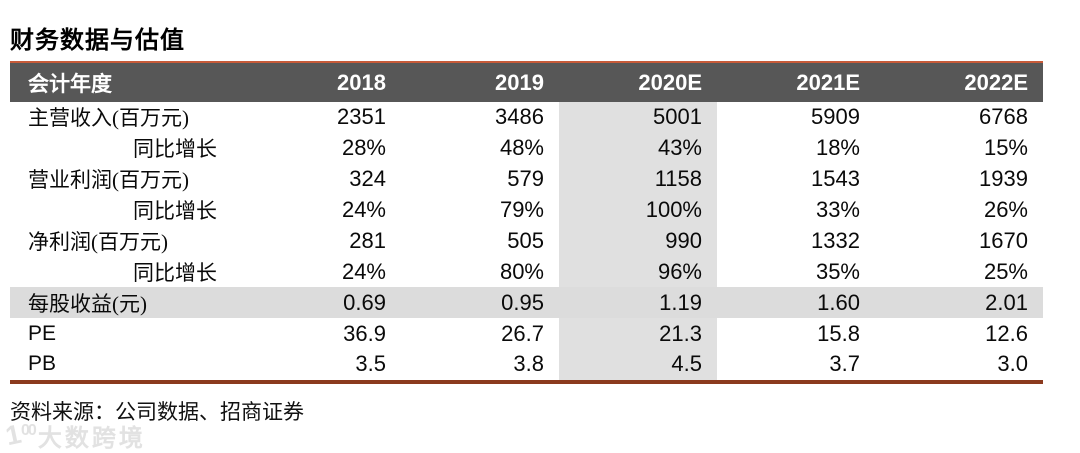 The width and height of the screenshot is (1080, 453). I want to click on row-label: PE, so click(42, 333).